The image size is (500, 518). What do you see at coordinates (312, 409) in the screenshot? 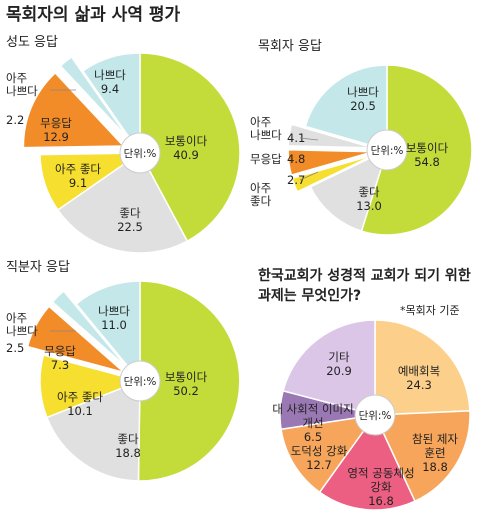
I see `slice-label: 대 사회적 이미지` at bounding box center [312, 409].